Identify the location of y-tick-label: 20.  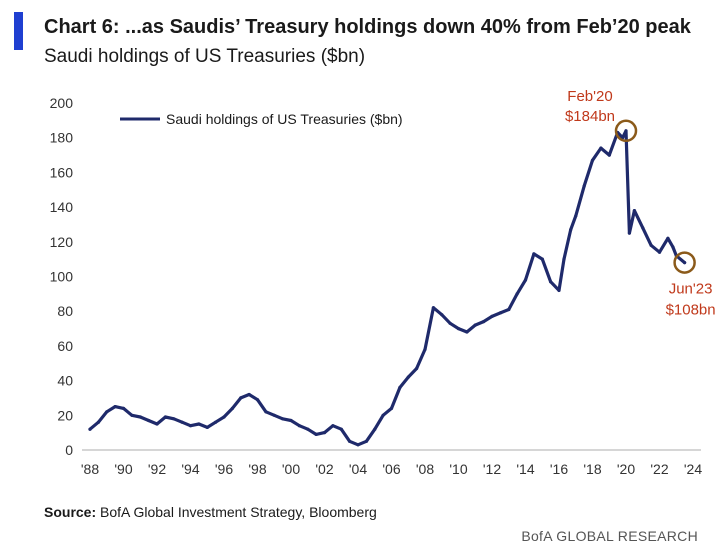
(65, 415).